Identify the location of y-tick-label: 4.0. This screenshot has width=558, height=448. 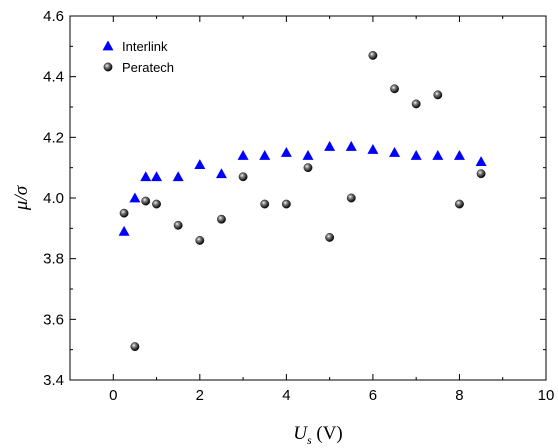
(53, 198).